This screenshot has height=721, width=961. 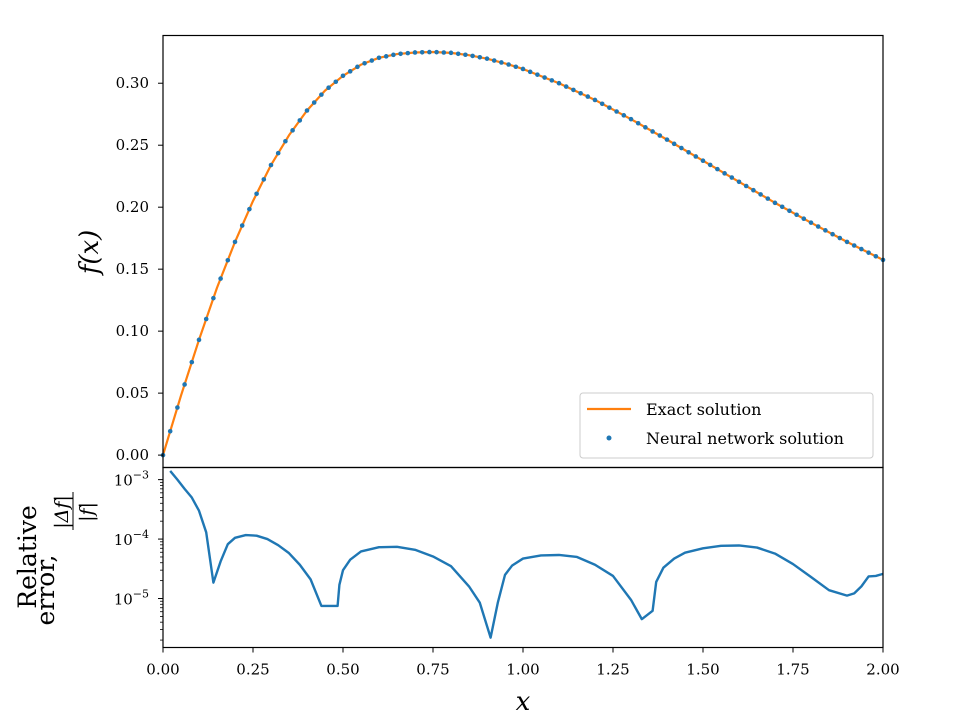 What do you see at coordinates (882, 670) in the screenshot?
I see `bottom-x-tick-label: 2.00` at bounding box center [882, 670].